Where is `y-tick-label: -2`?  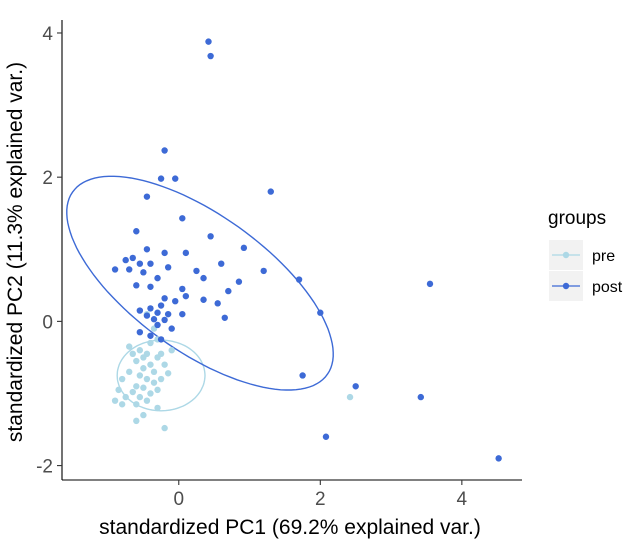
y-tick-label: -2 is located at coordinates (44, 467).